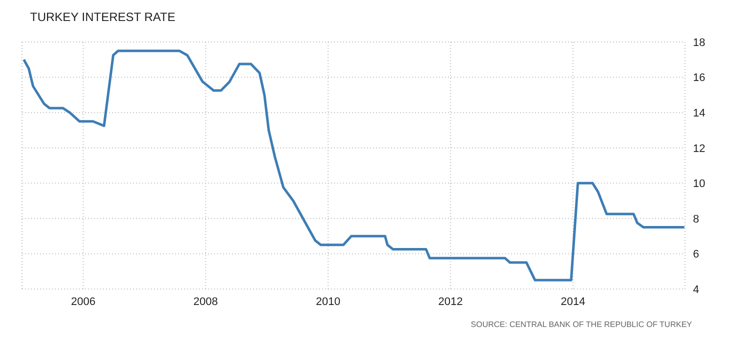 The width and height of the screenshot is (730, 340). What do you see at coordinates (450, 302) in the screenshot?
I see `x-tick-label: 2012` at bounding box center [450, 302].